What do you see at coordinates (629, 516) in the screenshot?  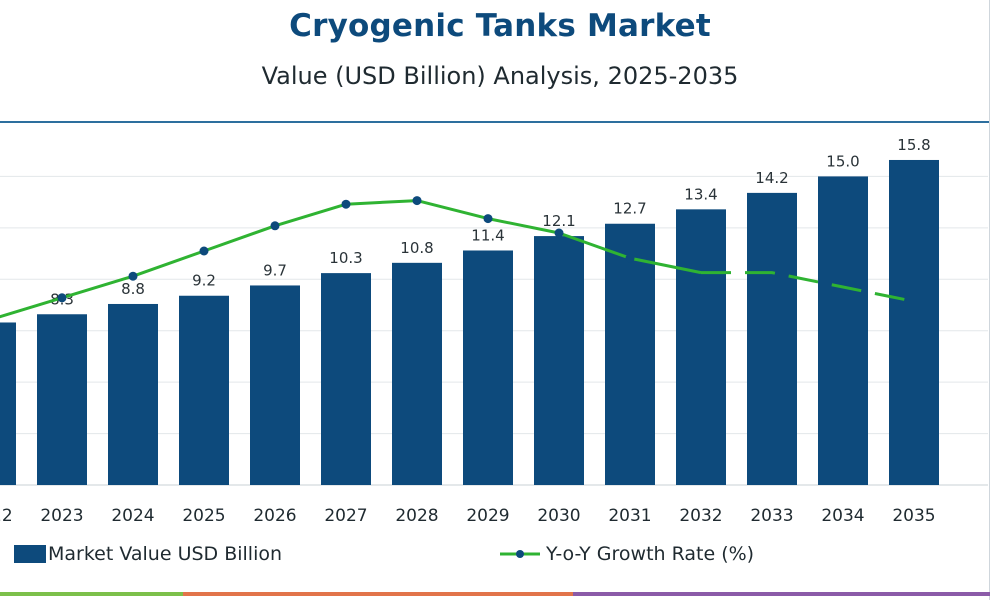 I see `x-tick-label: 2031` at bounding box center [629, 516].